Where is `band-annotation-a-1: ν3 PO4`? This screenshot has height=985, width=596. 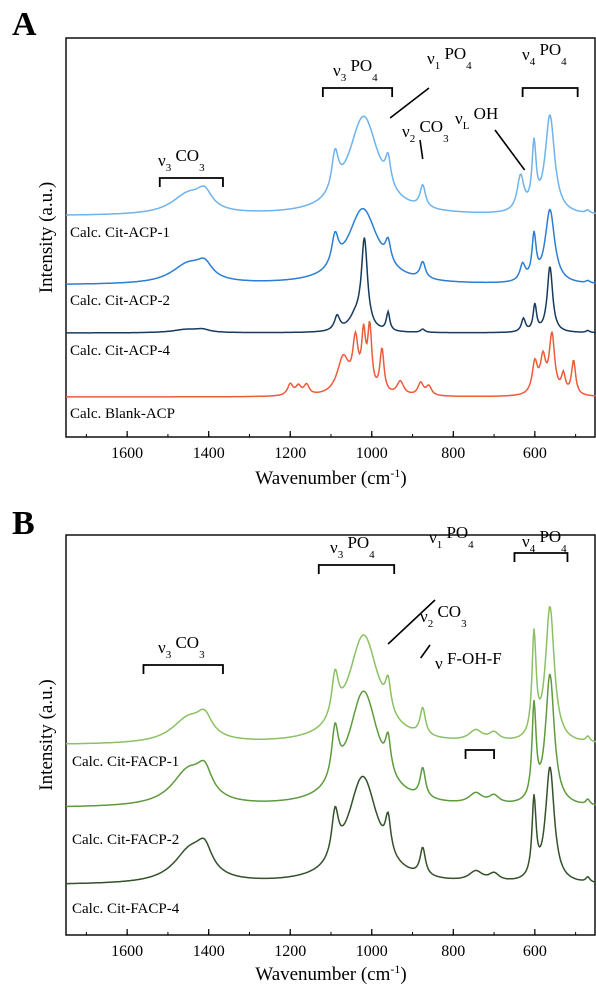 band-annotation-a-1: ν3 PO4 is located at coordinates (355, 70).